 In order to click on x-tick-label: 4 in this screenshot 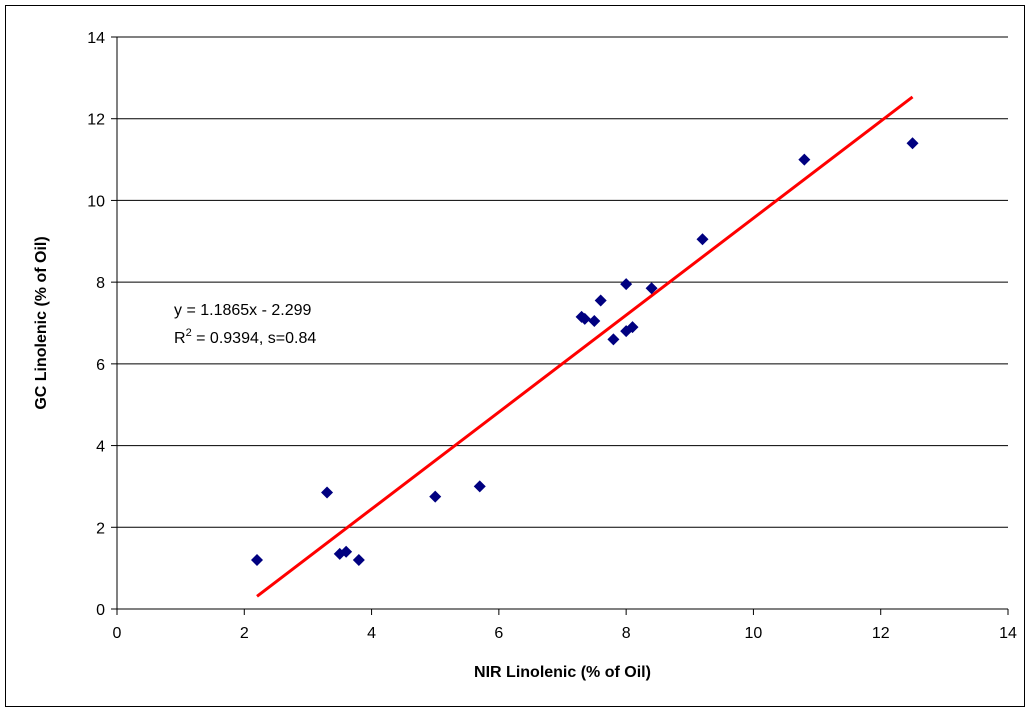, I will do `click(371, 633)`.